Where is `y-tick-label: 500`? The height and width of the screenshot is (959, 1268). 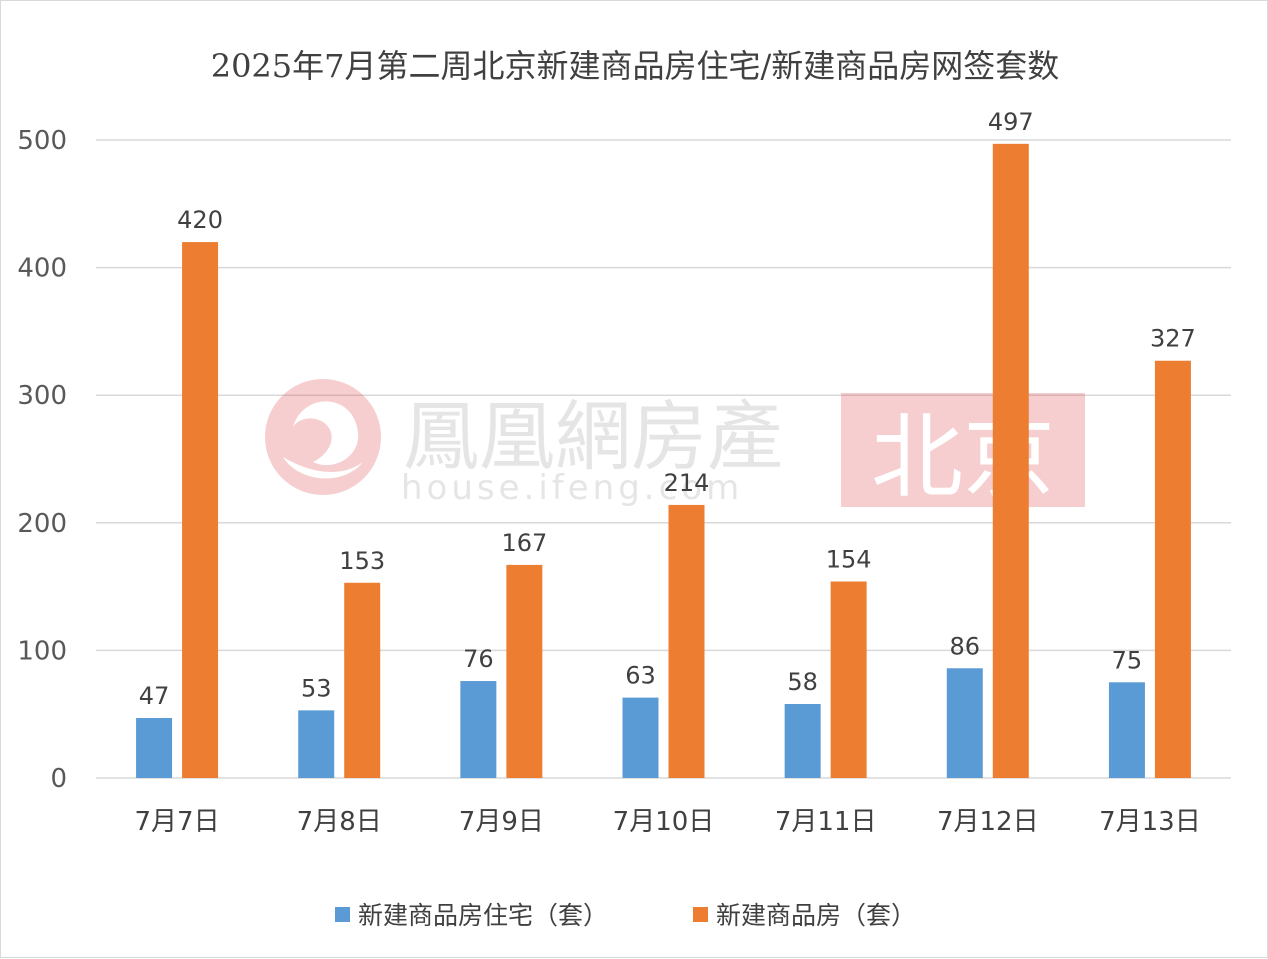 y-tick-label: 500 is located at coordinates (42, 141).